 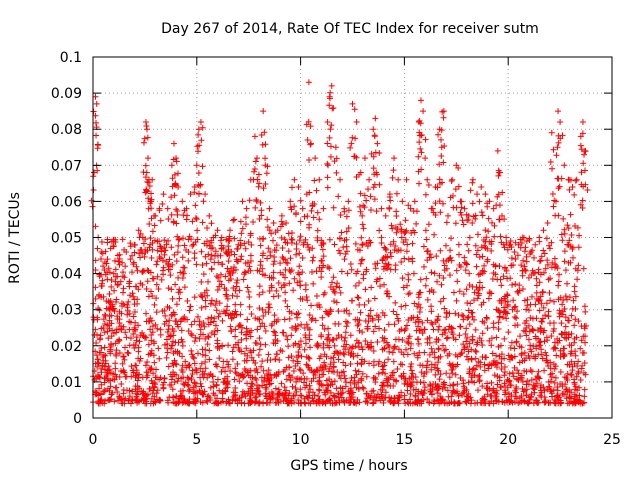 I want to click on y-tick-label: 0.1, so click(x=71, y=58).